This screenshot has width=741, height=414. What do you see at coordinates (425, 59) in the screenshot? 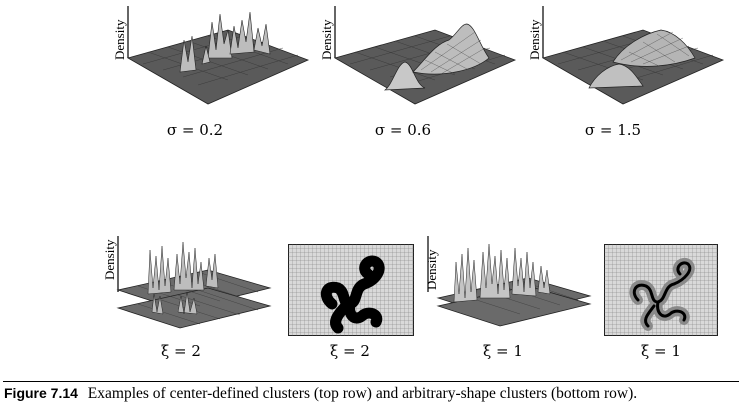
I see `density-plot-sigma-0.6` at bounding box center [425, 59].